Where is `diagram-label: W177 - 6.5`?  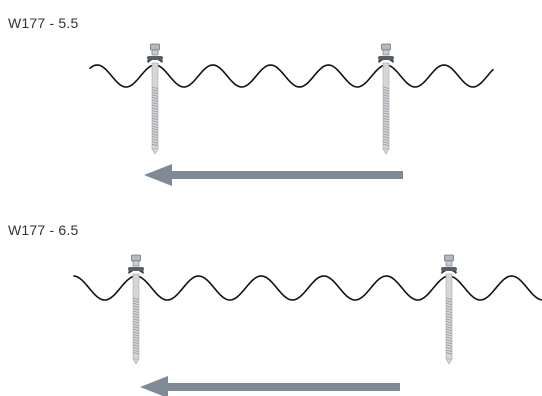 diagram-label: W177 - 6.5 is located at coordinates (43, 230).